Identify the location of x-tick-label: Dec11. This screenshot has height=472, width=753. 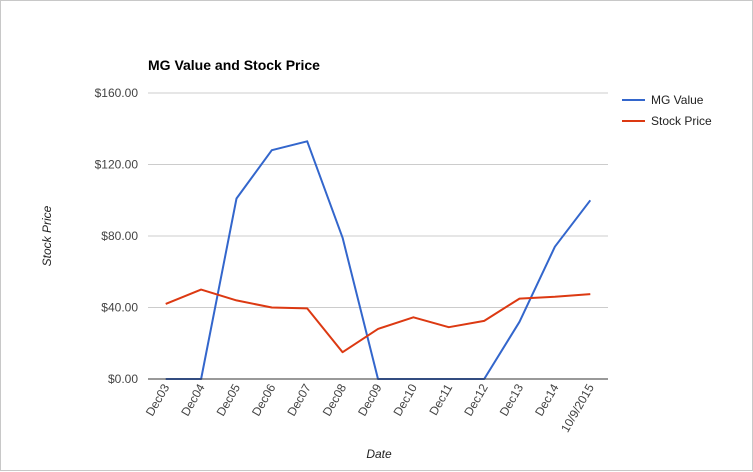
(440, 399).